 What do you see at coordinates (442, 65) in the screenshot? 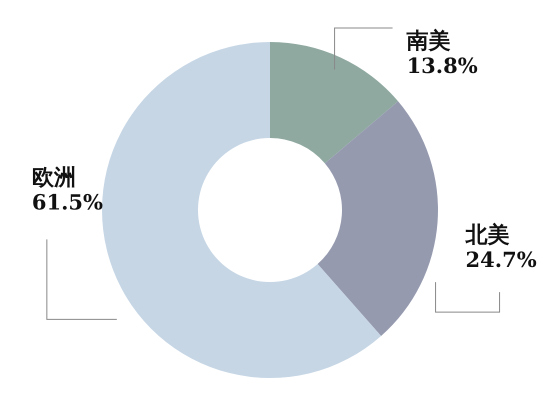
I see `data-label: 13.8%` at bounding box center [442, 65].